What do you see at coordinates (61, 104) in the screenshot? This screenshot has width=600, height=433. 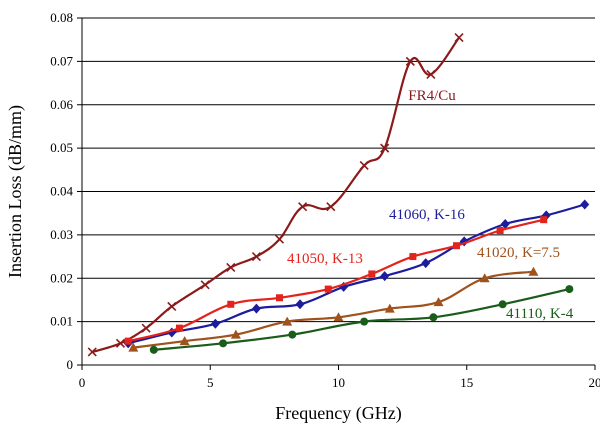 I see `y-tick-label: 0.06` at bounding box center [61, 104].